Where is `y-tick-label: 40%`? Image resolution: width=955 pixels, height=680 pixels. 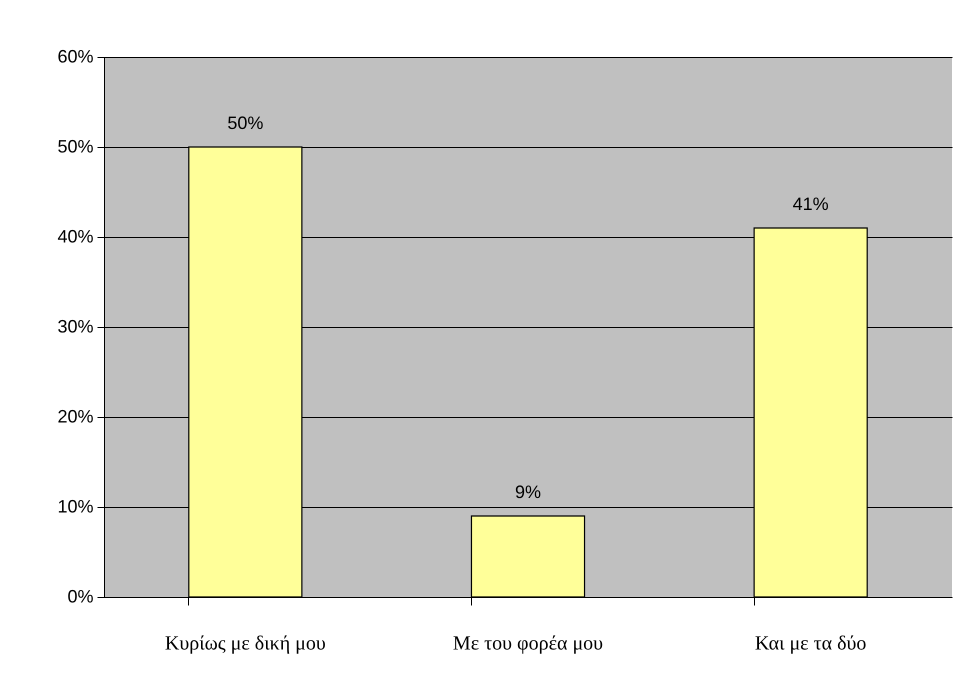 y-tick-label: 40% is located at coordinates (75, 236).